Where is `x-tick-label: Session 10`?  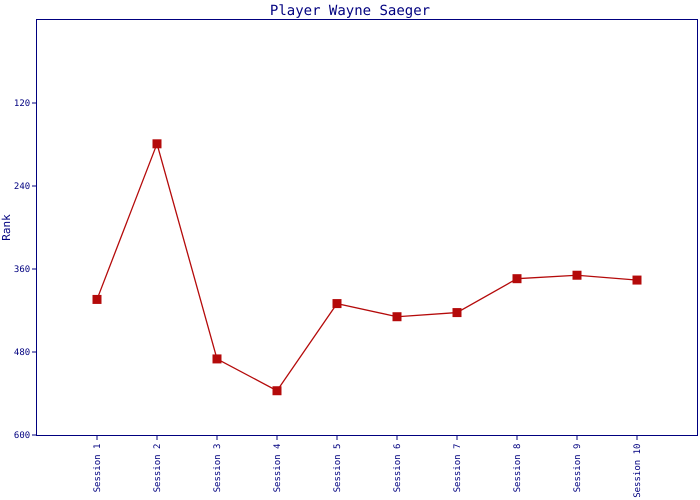 x-tick-label: Session 10 is located at coordinates (637, 471).